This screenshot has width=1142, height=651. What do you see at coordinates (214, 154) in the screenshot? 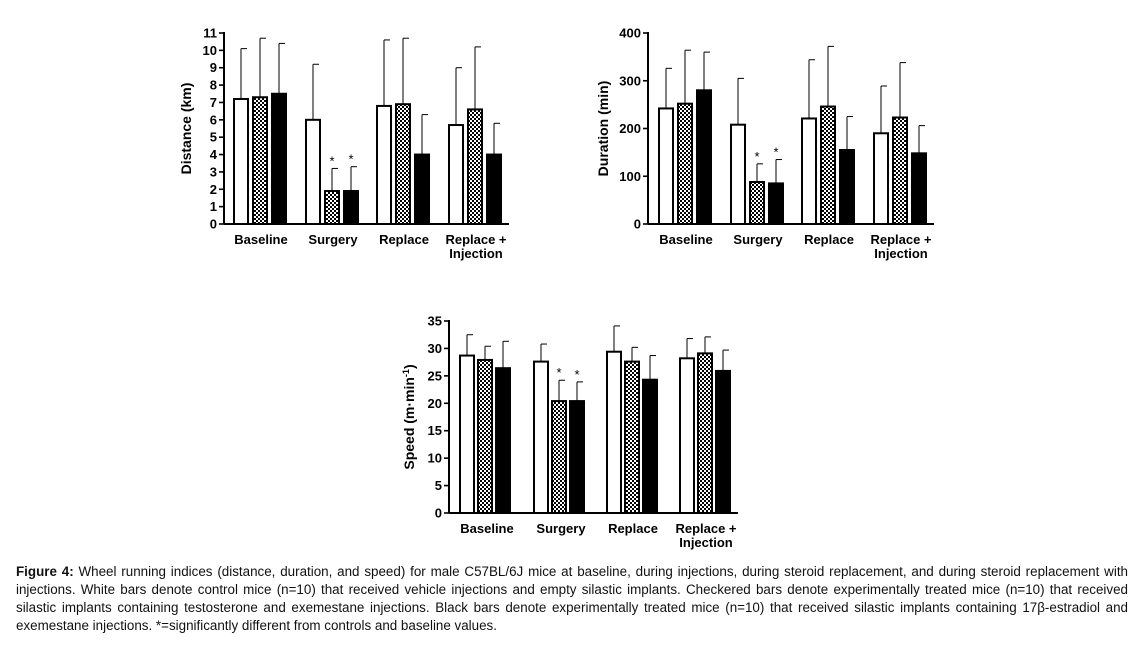
I see `y-tick-label: 4` at bounding box center [214, 154].